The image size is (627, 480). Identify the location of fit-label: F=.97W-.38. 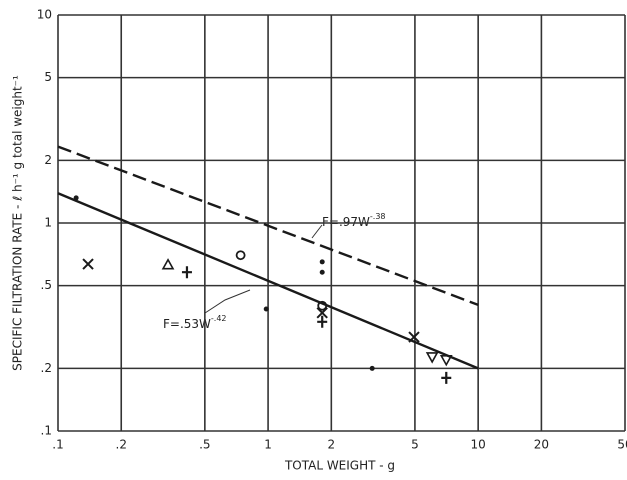
(354, 220).